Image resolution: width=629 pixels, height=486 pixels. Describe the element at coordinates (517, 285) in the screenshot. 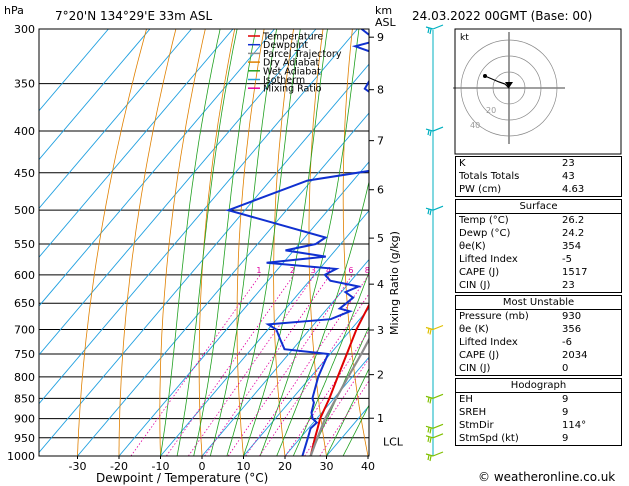

I see `table-row: CIN (J) 23` at that location.